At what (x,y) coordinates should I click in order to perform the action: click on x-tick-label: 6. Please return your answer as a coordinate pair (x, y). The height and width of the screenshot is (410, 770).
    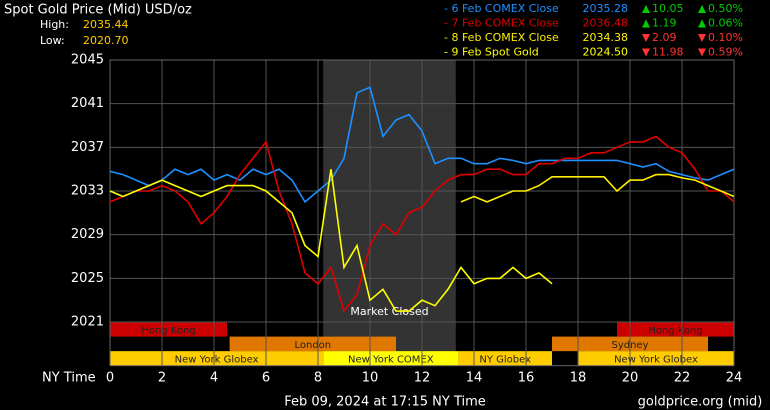
    Looking at the image, I should click on (266, 378).